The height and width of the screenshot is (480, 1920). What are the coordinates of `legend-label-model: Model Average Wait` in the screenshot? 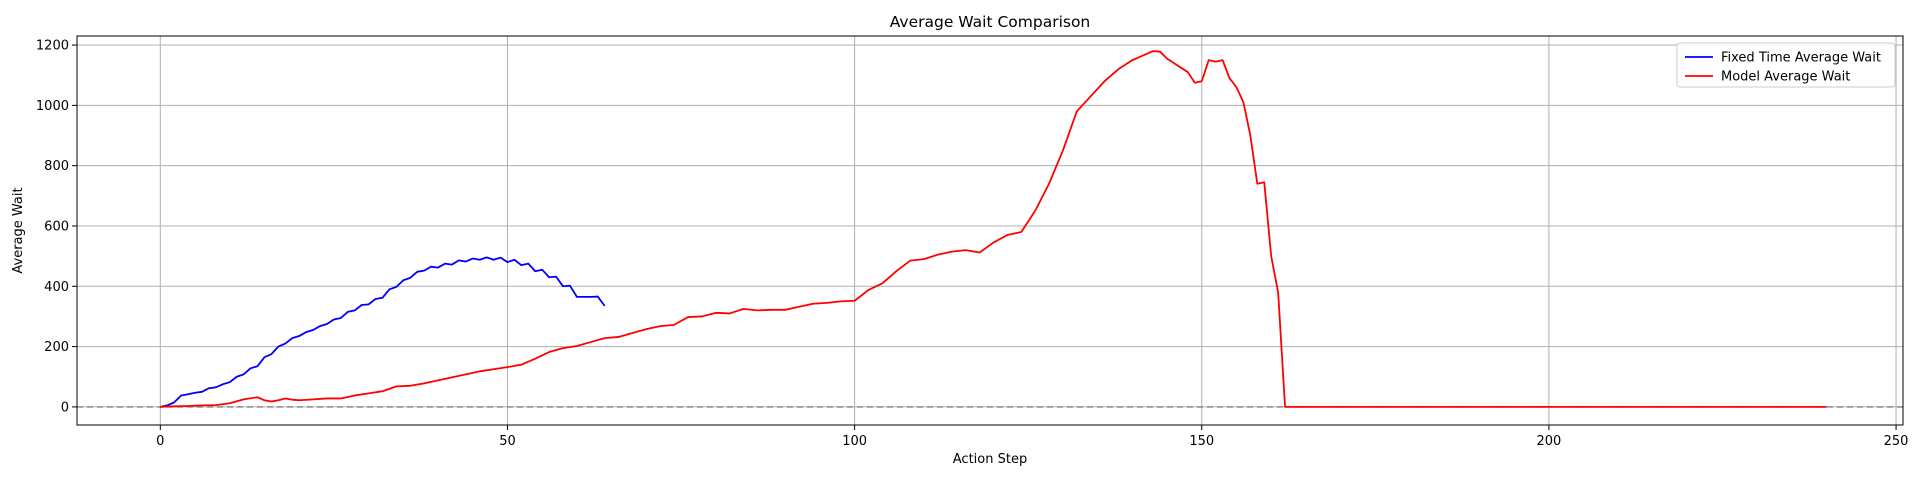 It's located at (1785, 77).